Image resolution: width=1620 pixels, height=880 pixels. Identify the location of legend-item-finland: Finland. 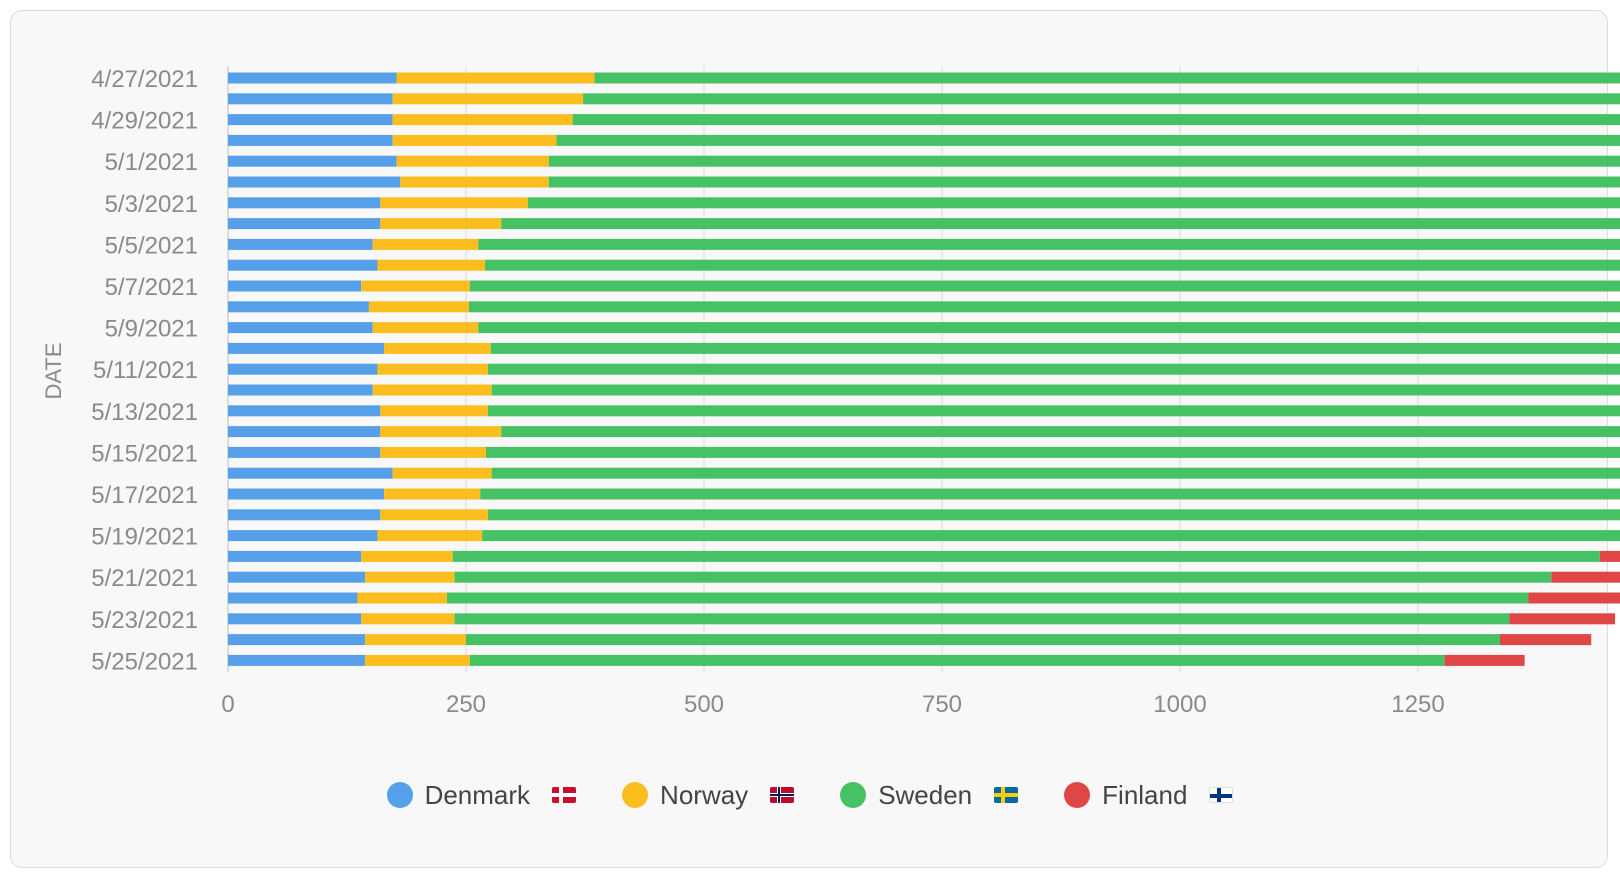
(1149, 795).